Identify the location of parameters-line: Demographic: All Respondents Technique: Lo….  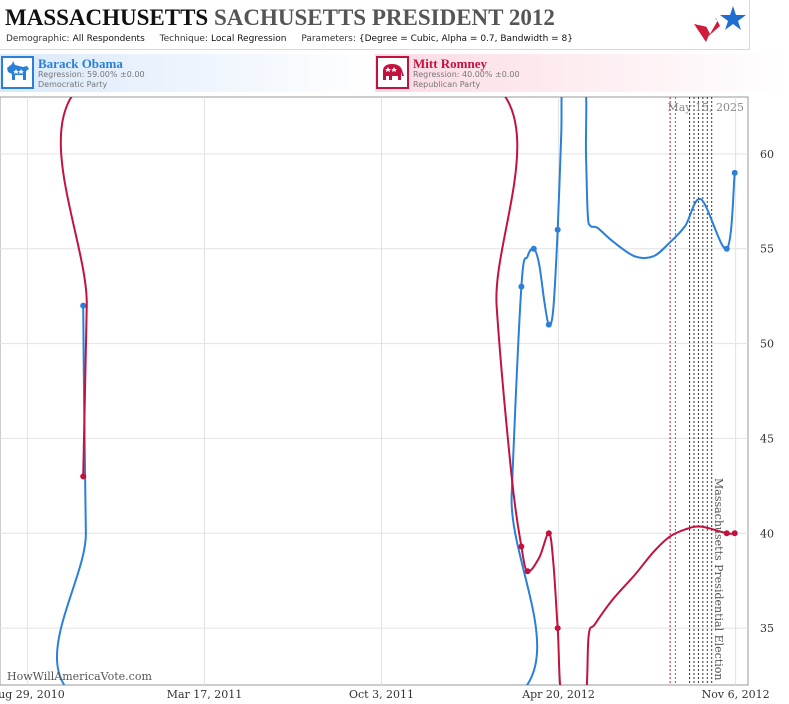
(295, 39).